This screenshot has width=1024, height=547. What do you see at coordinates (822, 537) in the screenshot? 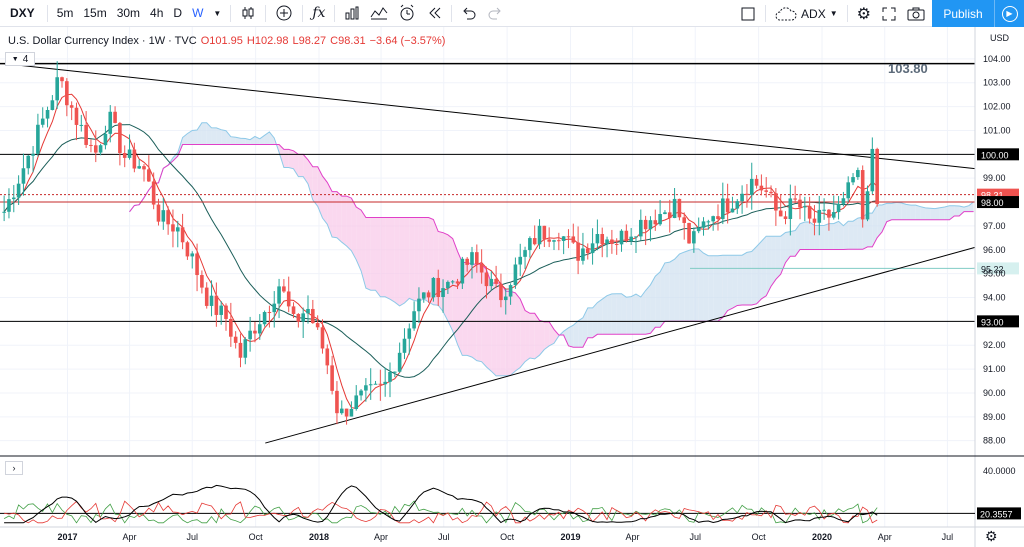
I see `time-tick-label: 2020` at bounding box center [822, 537].